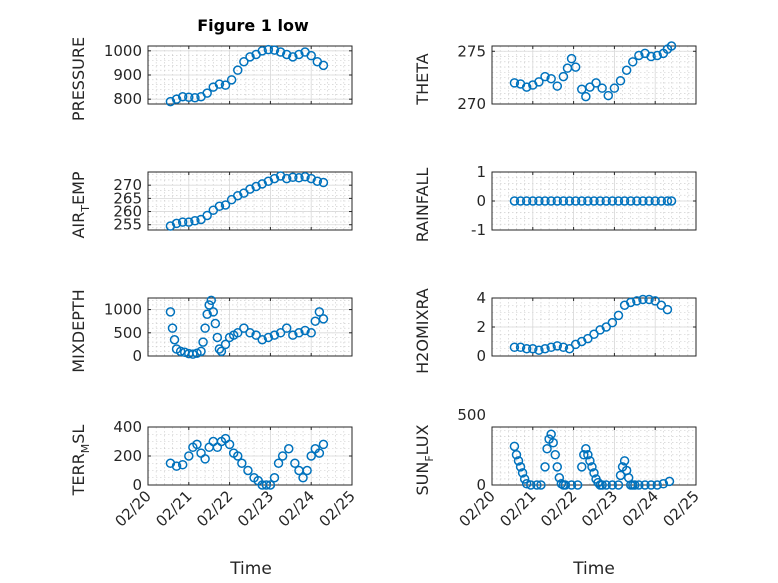  I want to click on y-tick-label: 400, so click(127, 427).